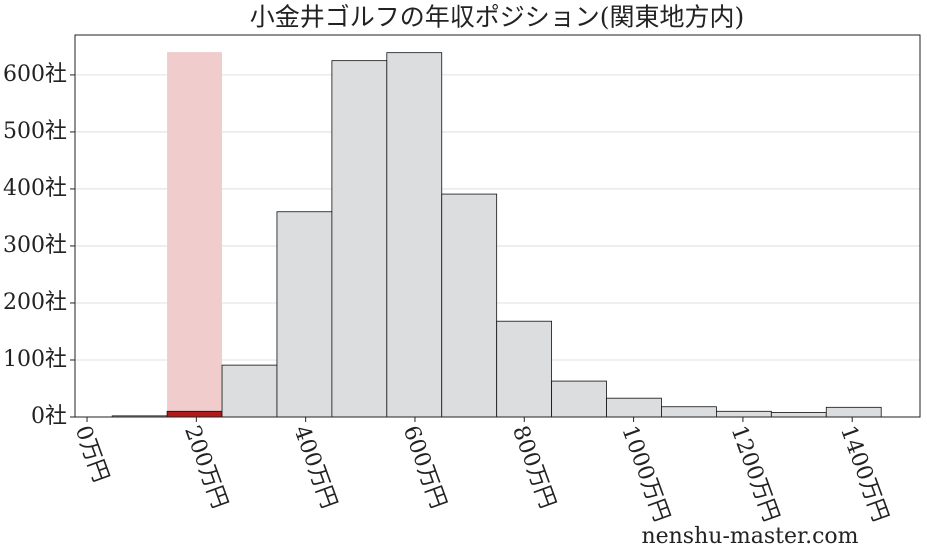 Image resolution: width=927 pixels, height=557 pixels. What do you see at coordinates (497, 17) in the screenshot?
I see `chart-title: 小金井ゴルフの年収ポジション(関東地方内)` at bounding box center [497, 17].